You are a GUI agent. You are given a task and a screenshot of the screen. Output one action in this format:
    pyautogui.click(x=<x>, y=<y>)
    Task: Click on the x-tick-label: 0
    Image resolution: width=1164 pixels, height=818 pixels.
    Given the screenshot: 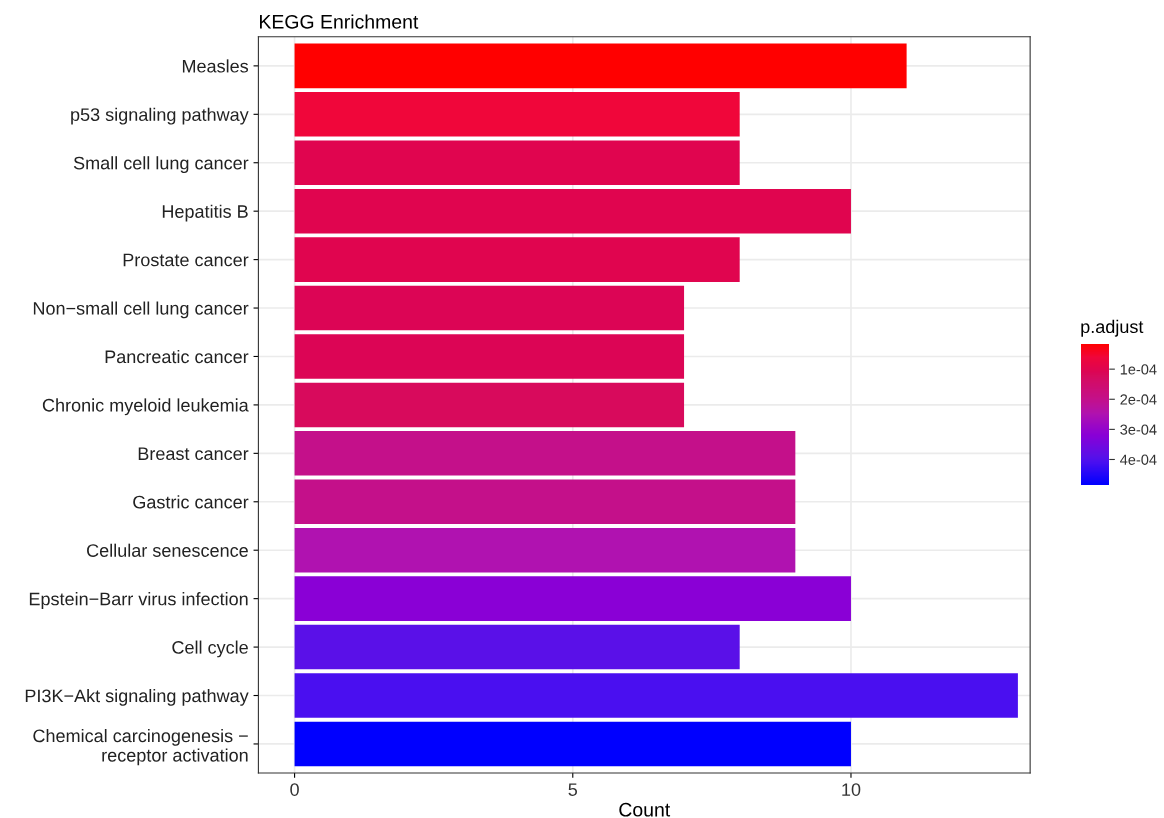 What is the action you would take?
    pyautogui.click(x=294, y=789)
    